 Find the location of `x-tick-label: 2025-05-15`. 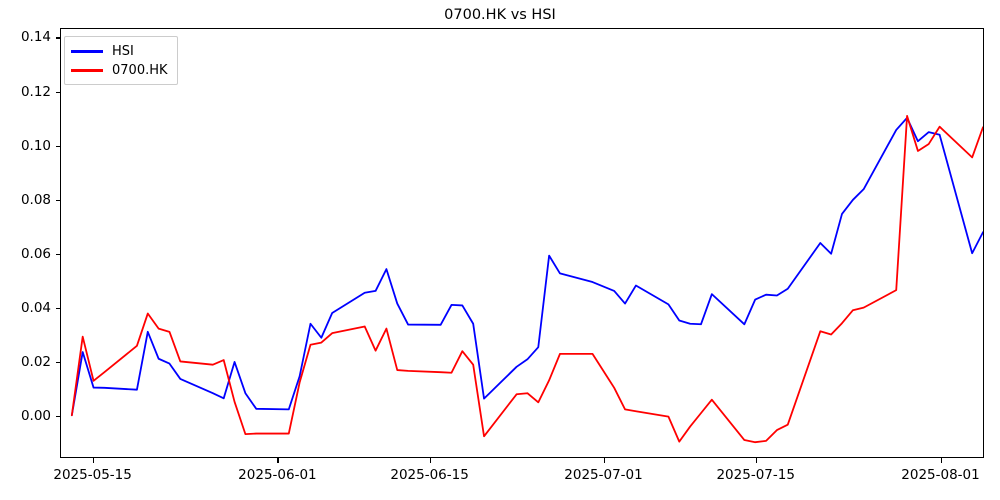

x-tick-label: 2025-05-15 is located at coordinates (92, 475).